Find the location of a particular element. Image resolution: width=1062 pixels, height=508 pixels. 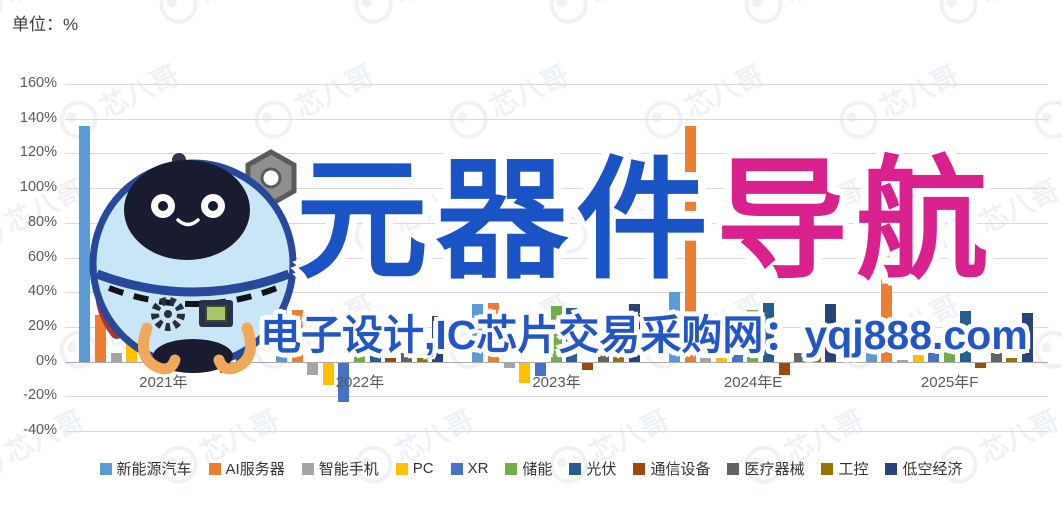

legend-label: AI服务器 is located at coordinates (255, 469).